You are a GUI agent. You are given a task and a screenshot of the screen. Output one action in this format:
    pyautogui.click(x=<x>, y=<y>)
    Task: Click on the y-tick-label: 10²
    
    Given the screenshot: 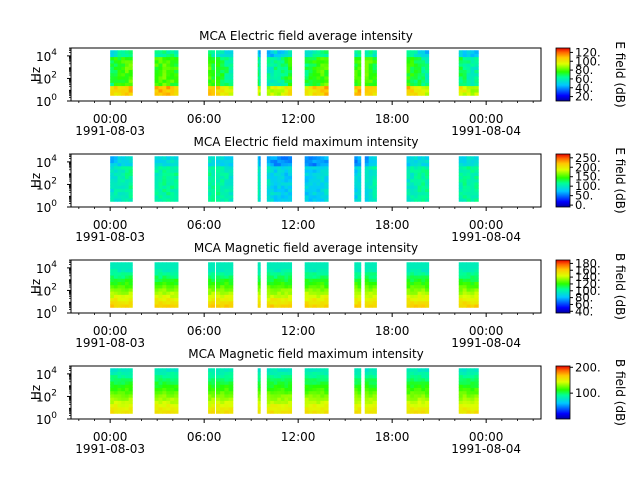 What is the action you would take?
    pyautogui.click(x=46, y=78)
    